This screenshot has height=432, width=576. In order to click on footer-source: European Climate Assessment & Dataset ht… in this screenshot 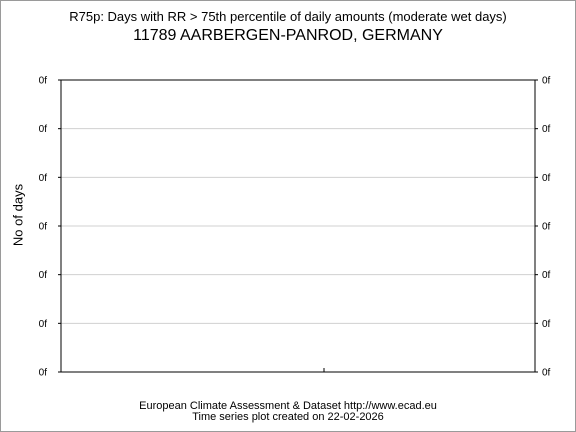, I will do `click(288, 406)`.